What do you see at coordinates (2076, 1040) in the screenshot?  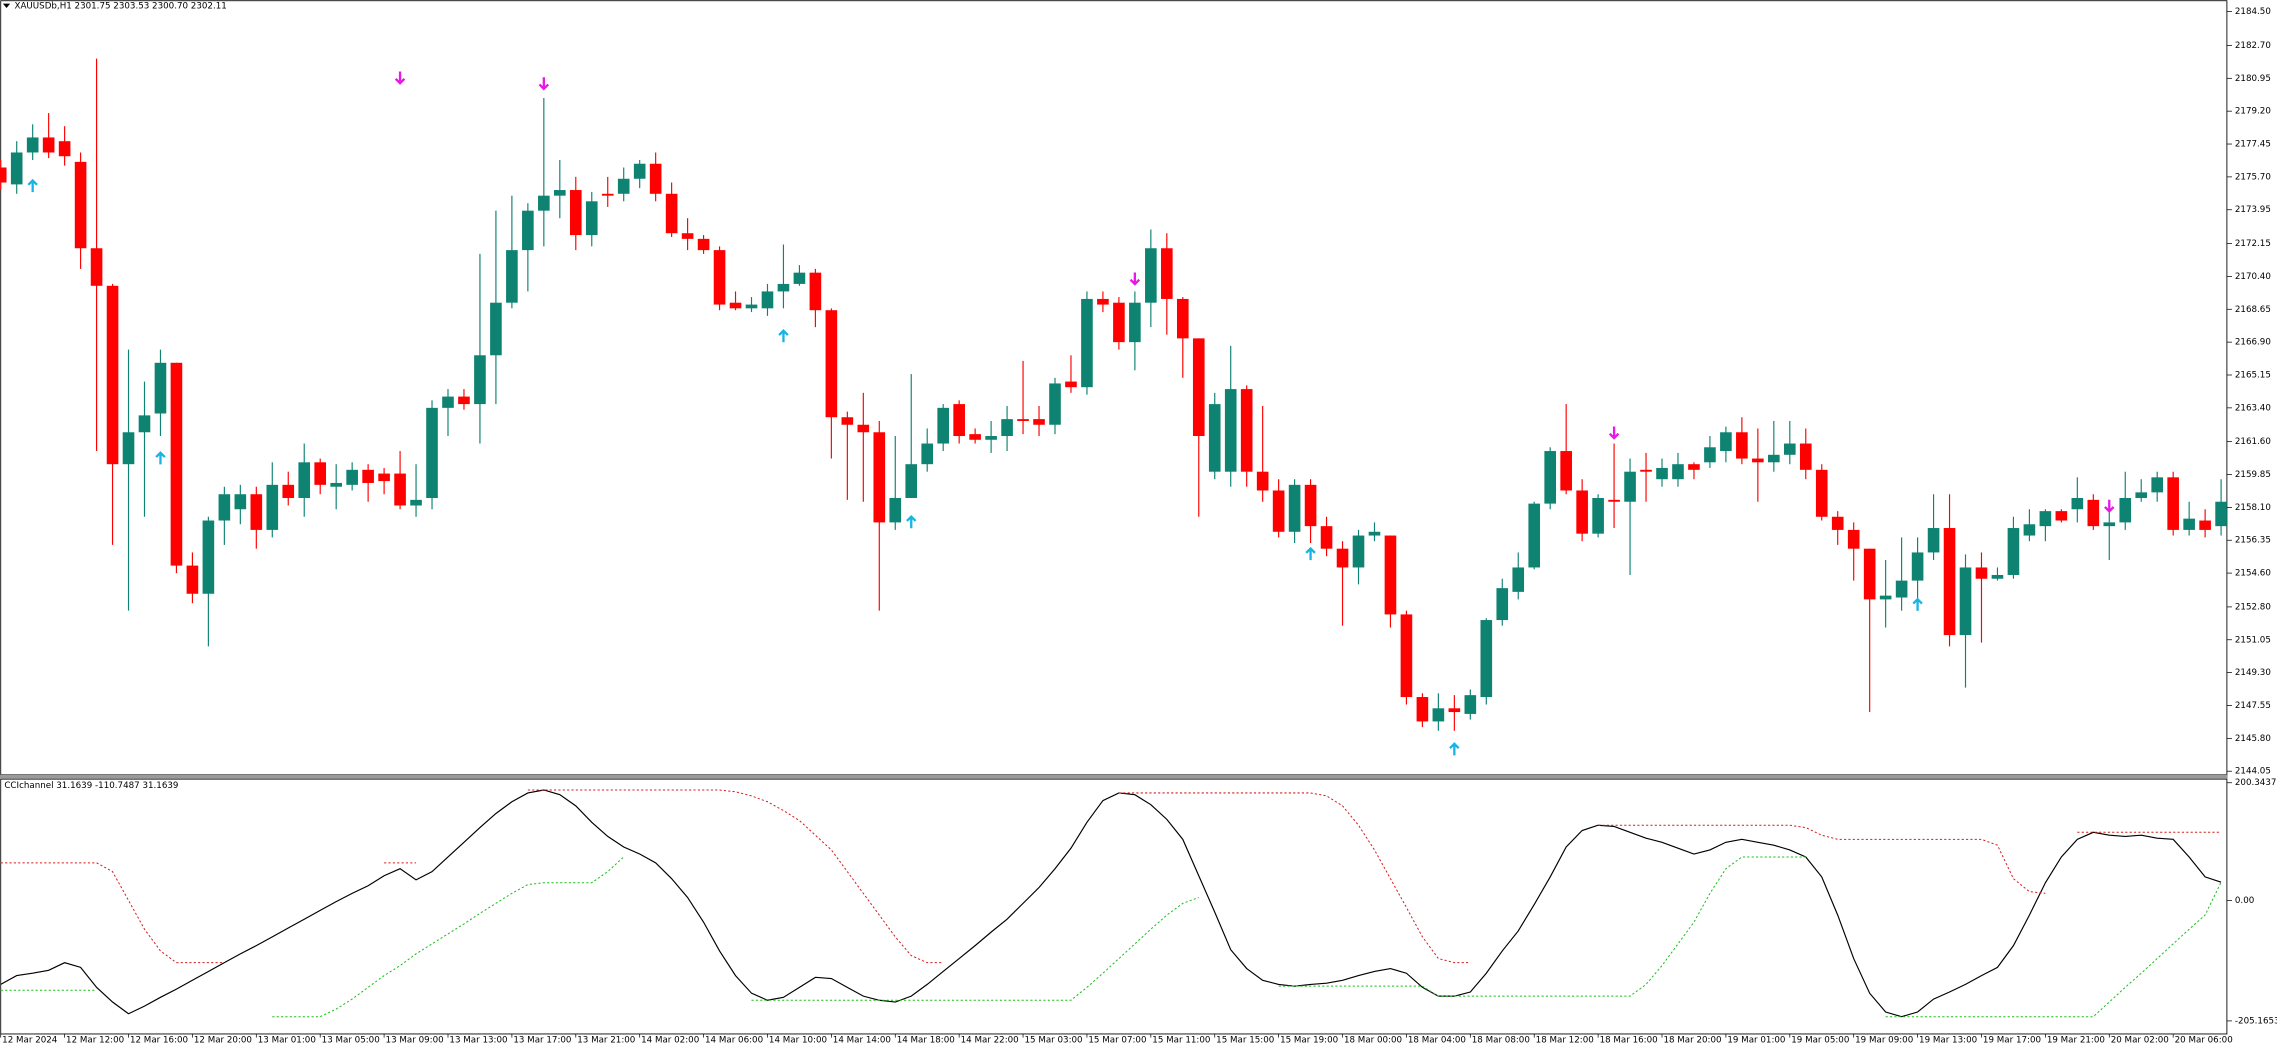 I see `x-tick-label: 19 Mar 21:00` at bounding box center [2076, 1040].